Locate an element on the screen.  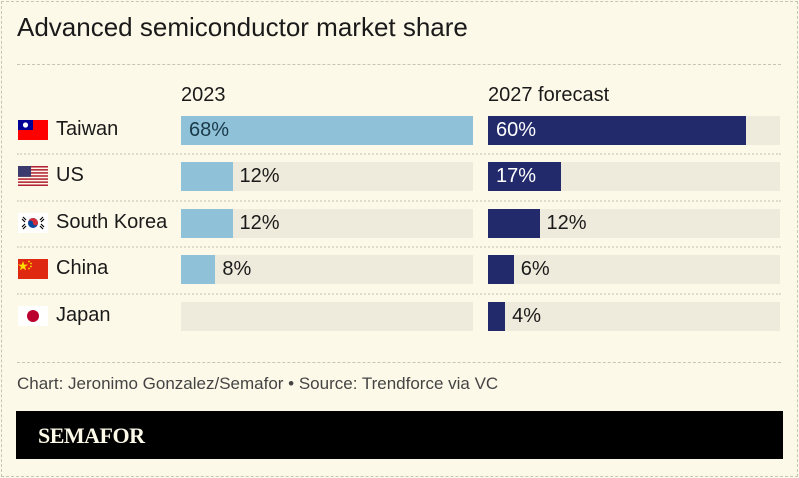
value-label: 60% is located at coordinates (516, 130).